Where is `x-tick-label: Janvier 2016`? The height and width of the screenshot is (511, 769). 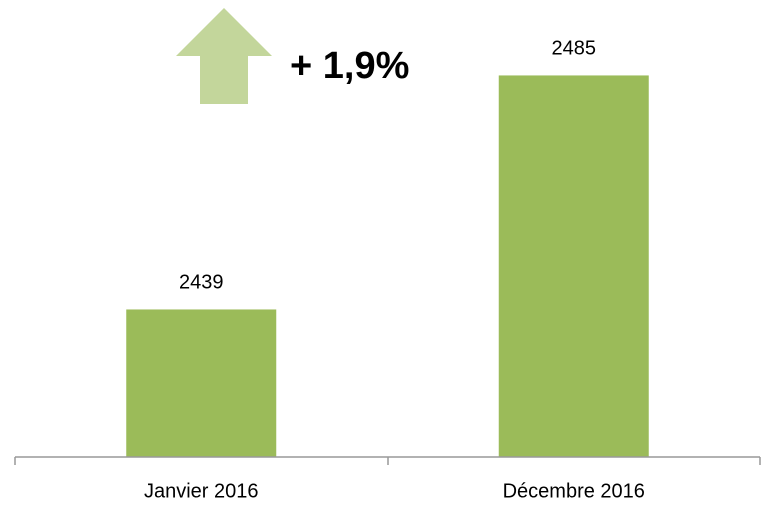
x-tick-label: Janvier 2016 is located at coordinates (201, 491).